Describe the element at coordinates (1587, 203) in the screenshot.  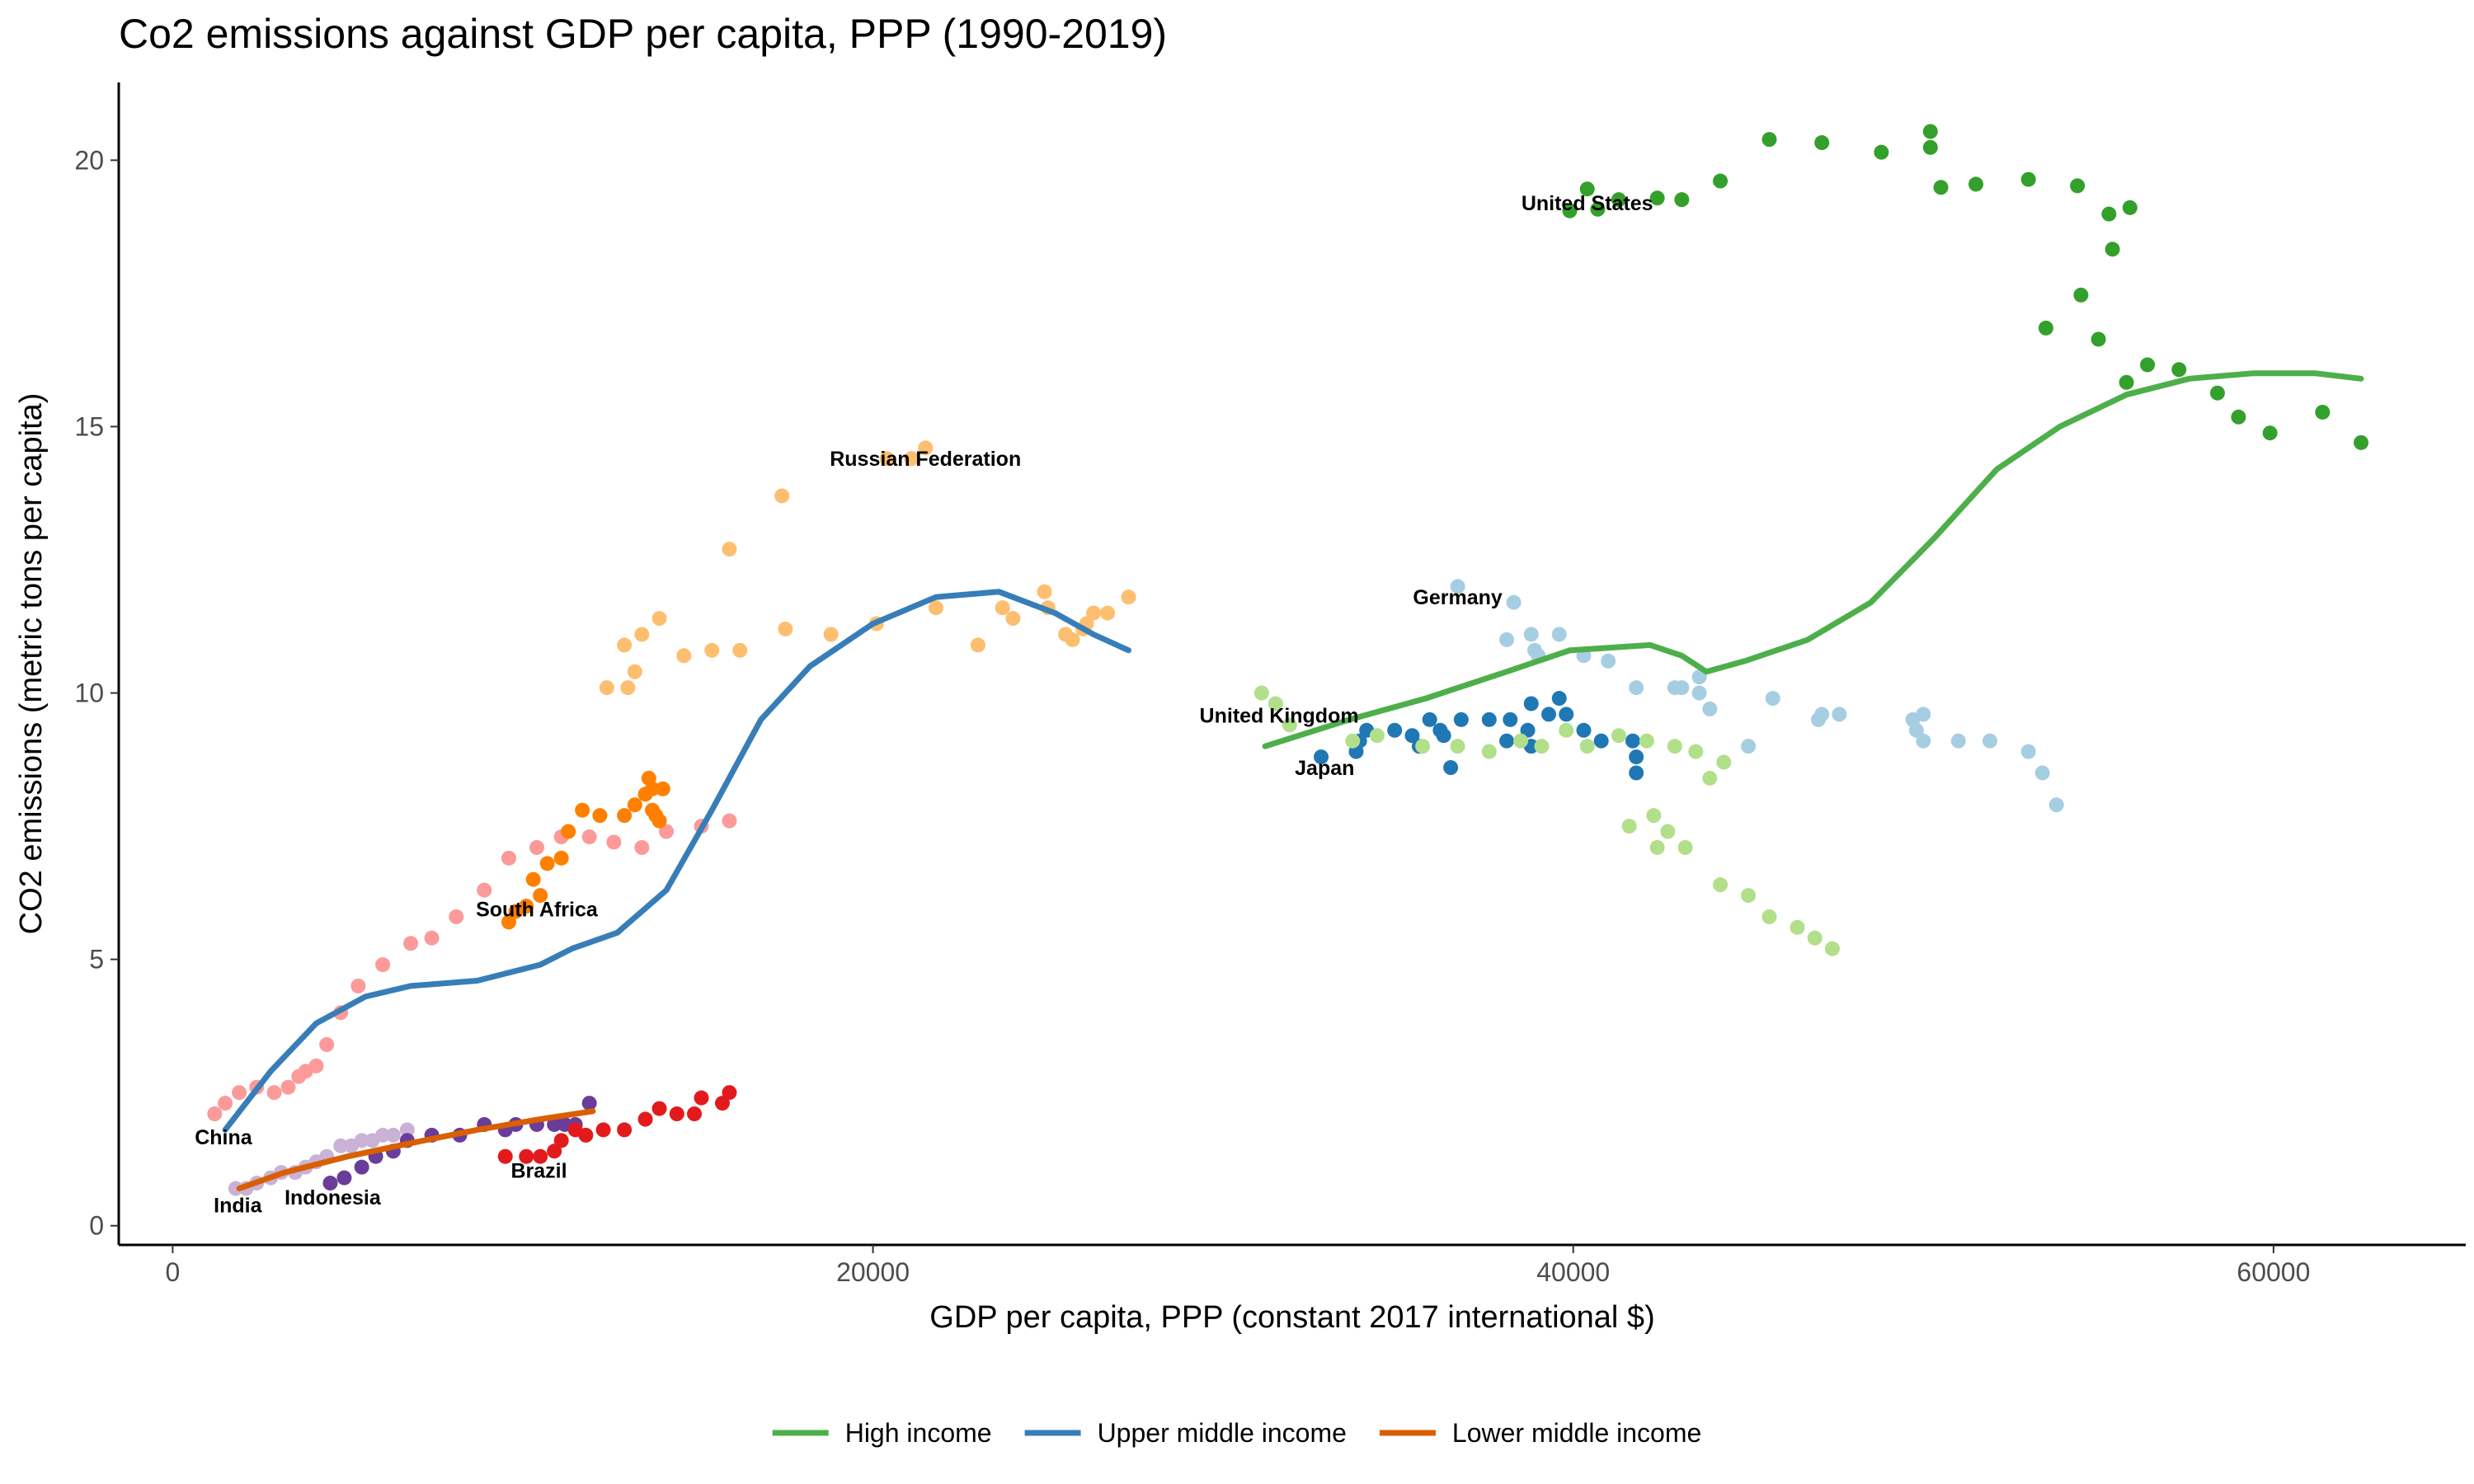
I see `country-label: United States` at that location.